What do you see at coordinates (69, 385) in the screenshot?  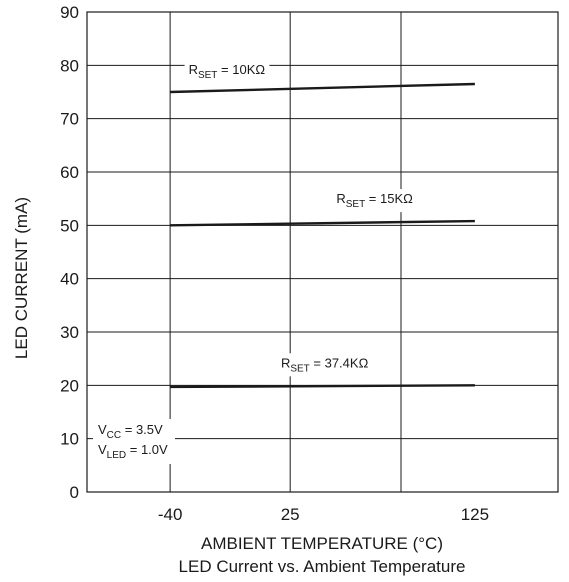 I see `y-tick-label: 20` at bounding box center [69, 385].